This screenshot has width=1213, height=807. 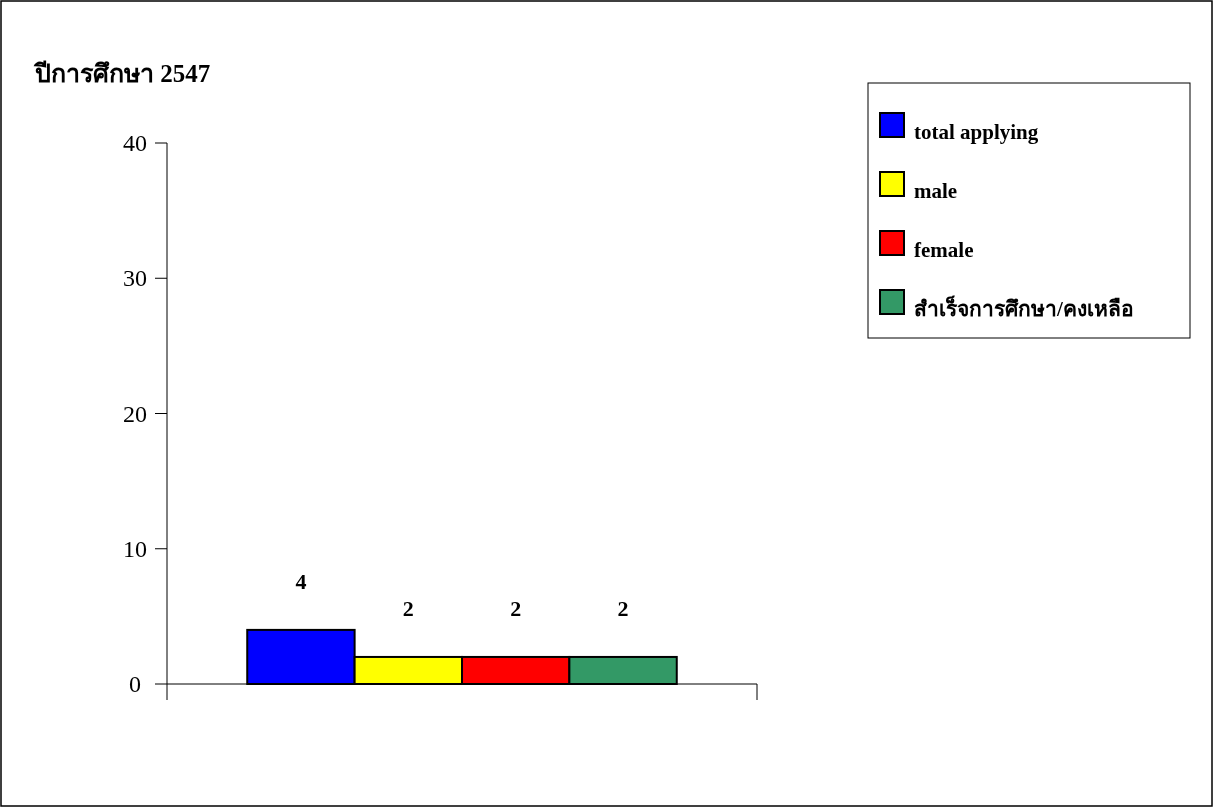 I want to click on legend-label: total applying, so click(x=976, y=132).